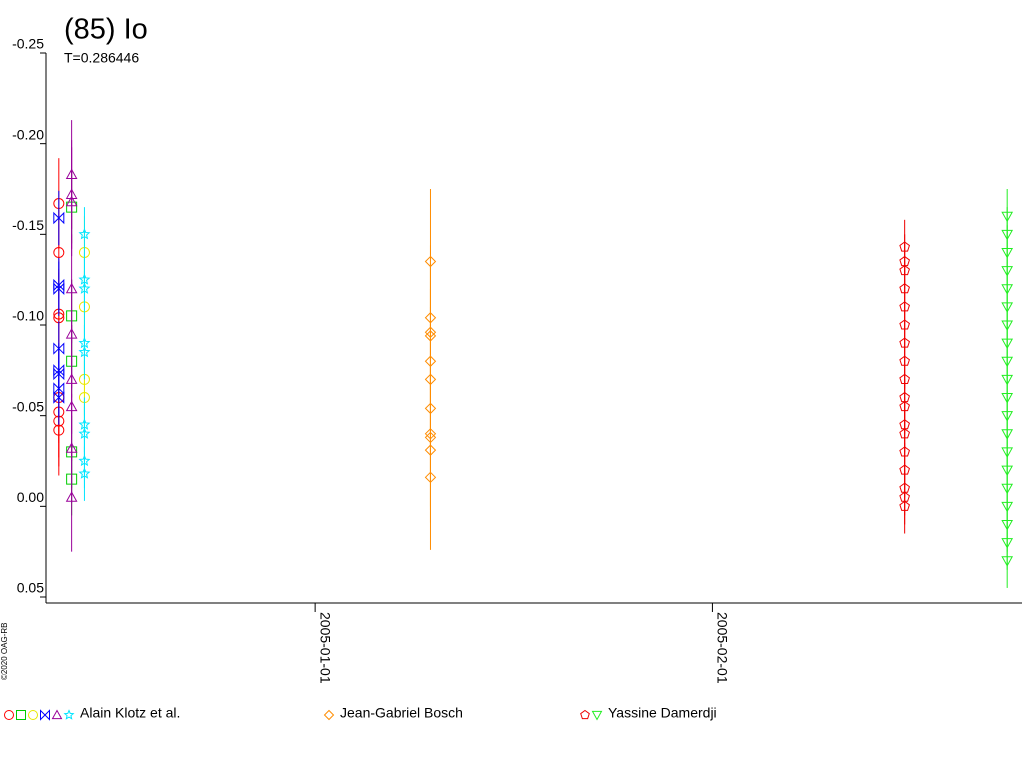  I want to click on legend-label: Alain Klotz et al., so click(130, 713).